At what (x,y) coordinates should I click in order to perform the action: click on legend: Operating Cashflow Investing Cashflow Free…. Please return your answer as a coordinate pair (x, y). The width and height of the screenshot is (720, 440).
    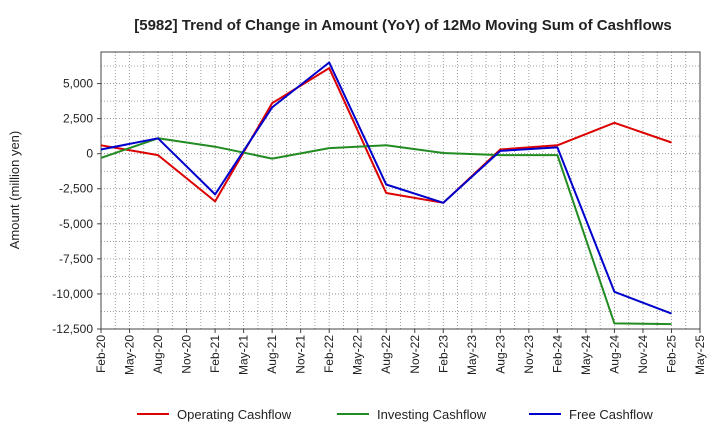
    Looking at the image, I should click on (395, 414).